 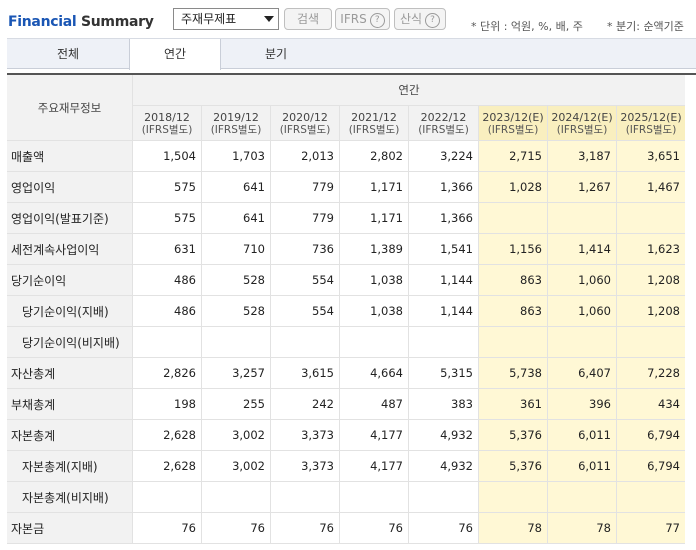 I want to click on chevron-down-icon, so click(x=269, y=19).